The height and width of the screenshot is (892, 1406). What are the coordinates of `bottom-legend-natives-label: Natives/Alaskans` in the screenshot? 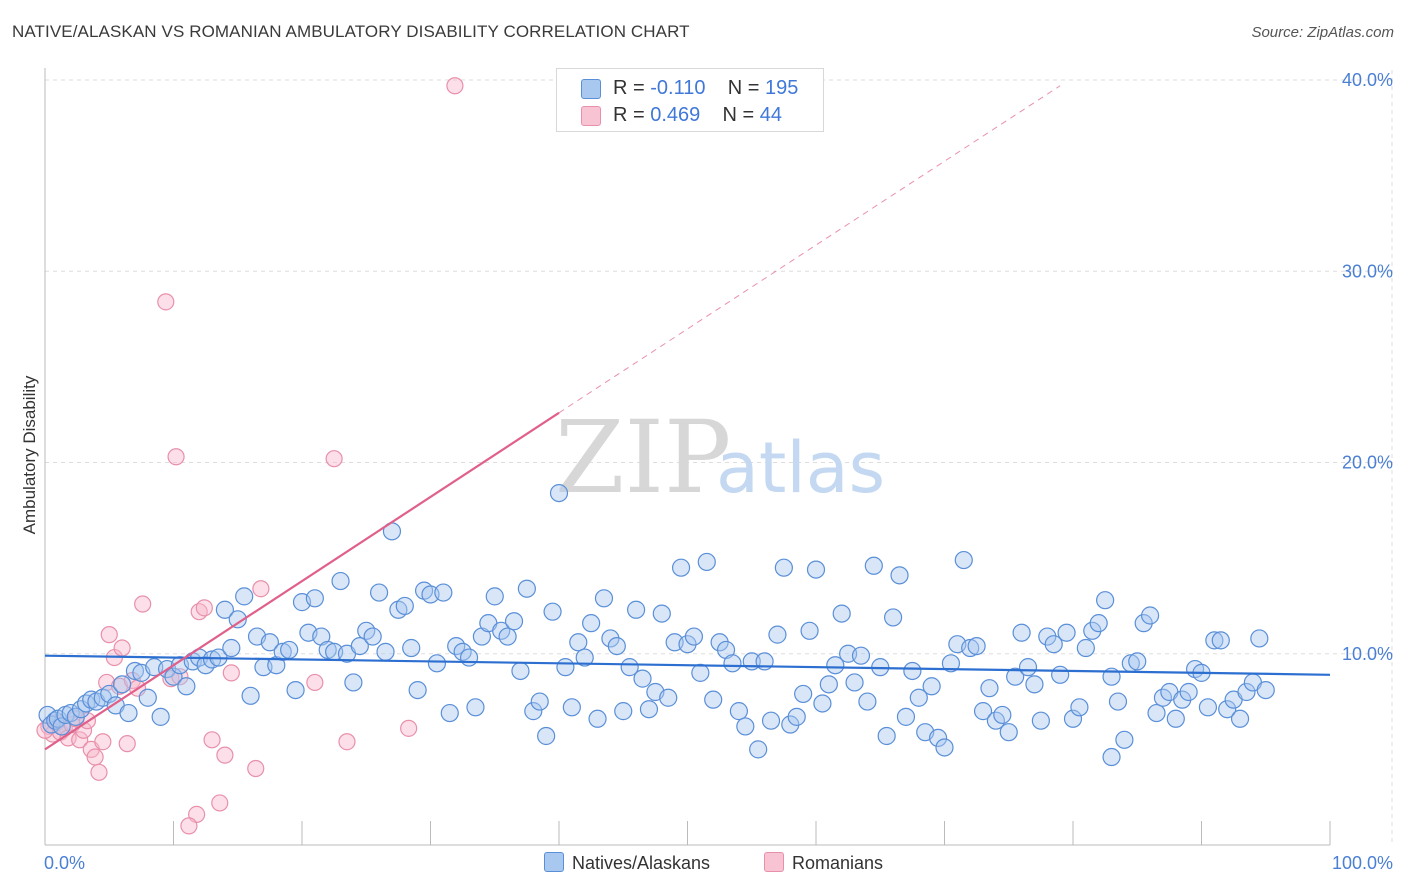 It's located at (641, 863).